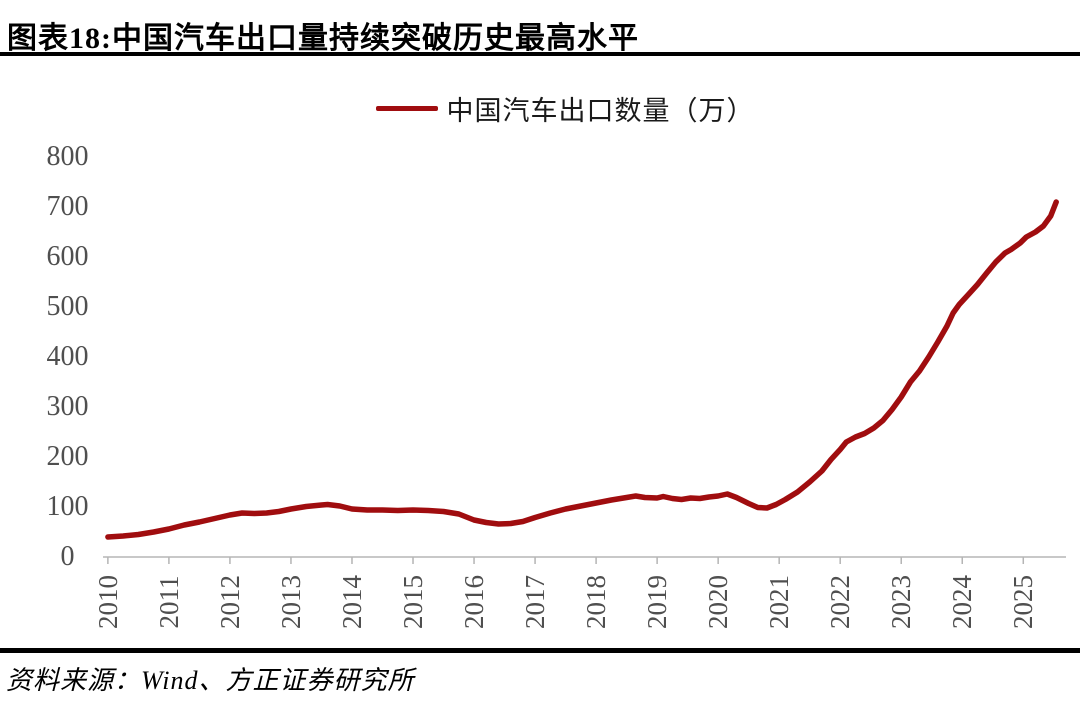 The image size is (1080, 719). Describe the element at coordinates (107, 602) in the screenshot. I see `x-tick-label: 2010` at that location.